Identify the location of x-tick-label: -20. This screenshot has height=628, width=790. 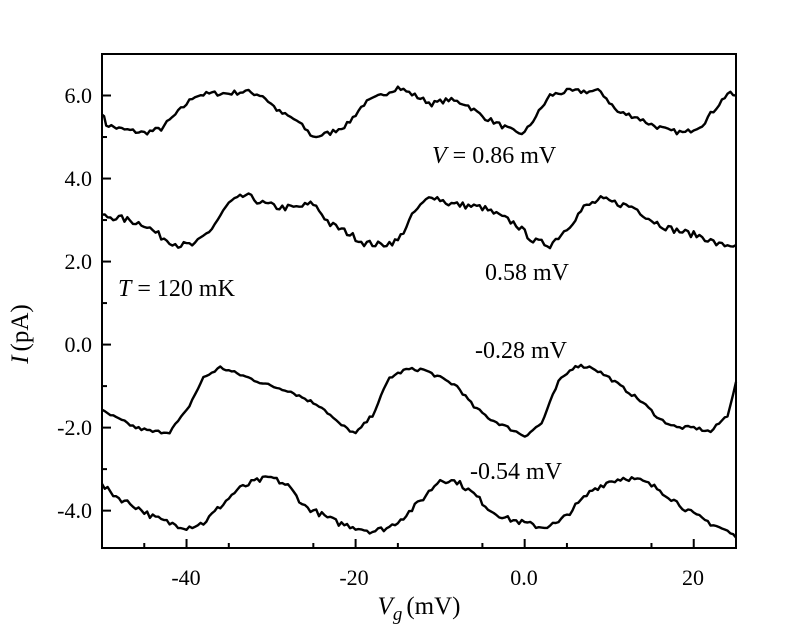
(353, 577).